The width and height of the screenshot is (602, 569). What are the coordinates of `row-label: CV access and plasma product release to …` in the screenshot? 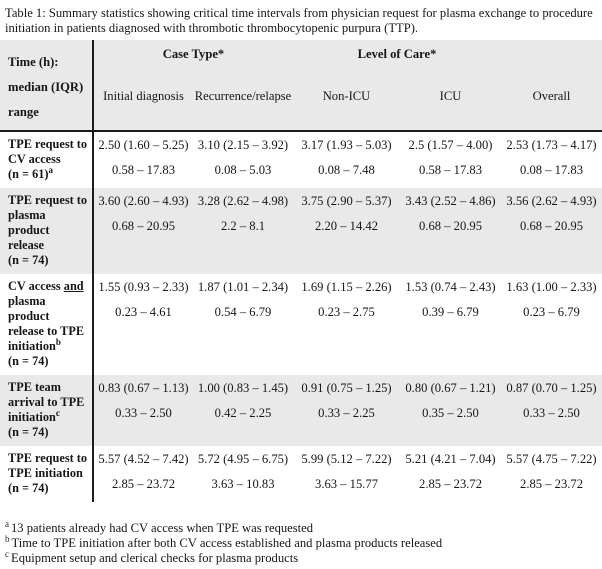 It's located at (47, 324).